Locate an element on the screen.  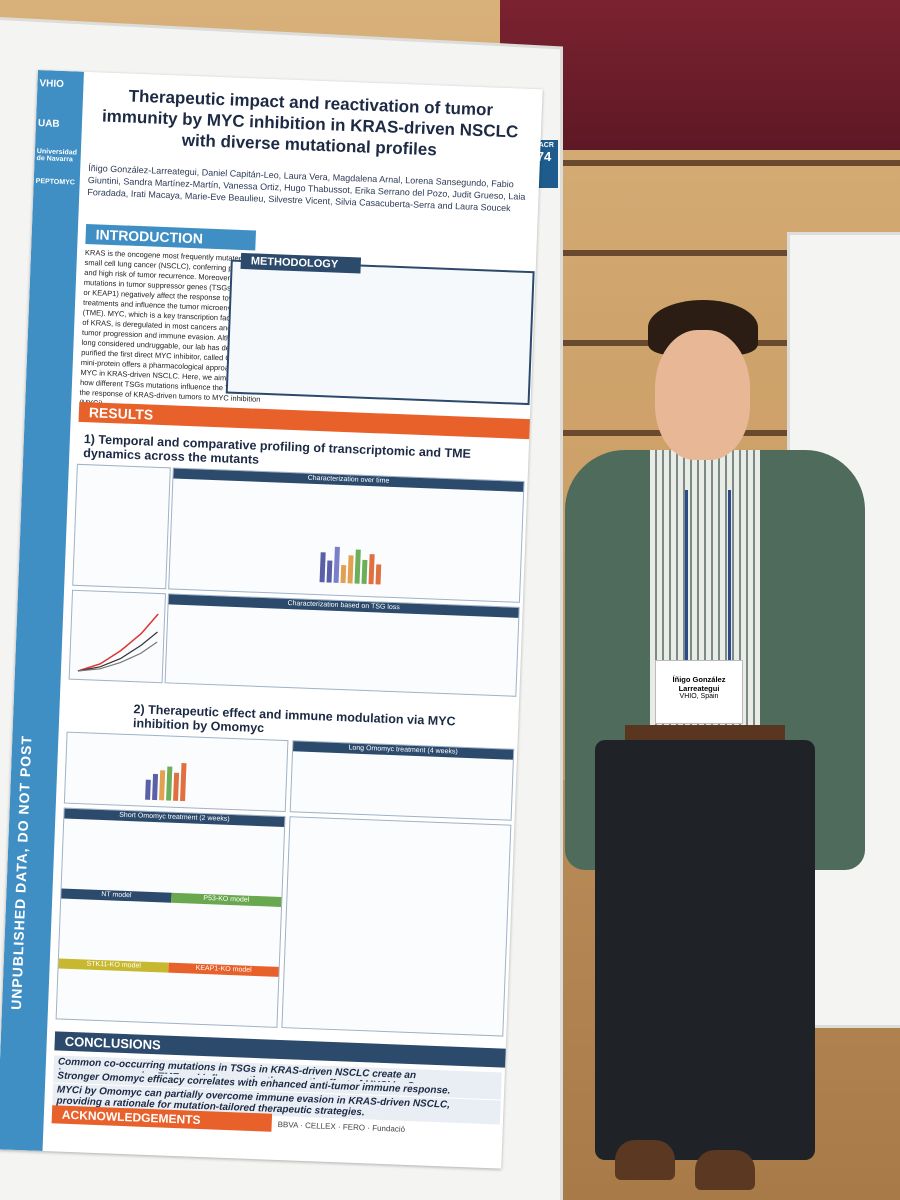
belt is located at coordinates (705, 733).